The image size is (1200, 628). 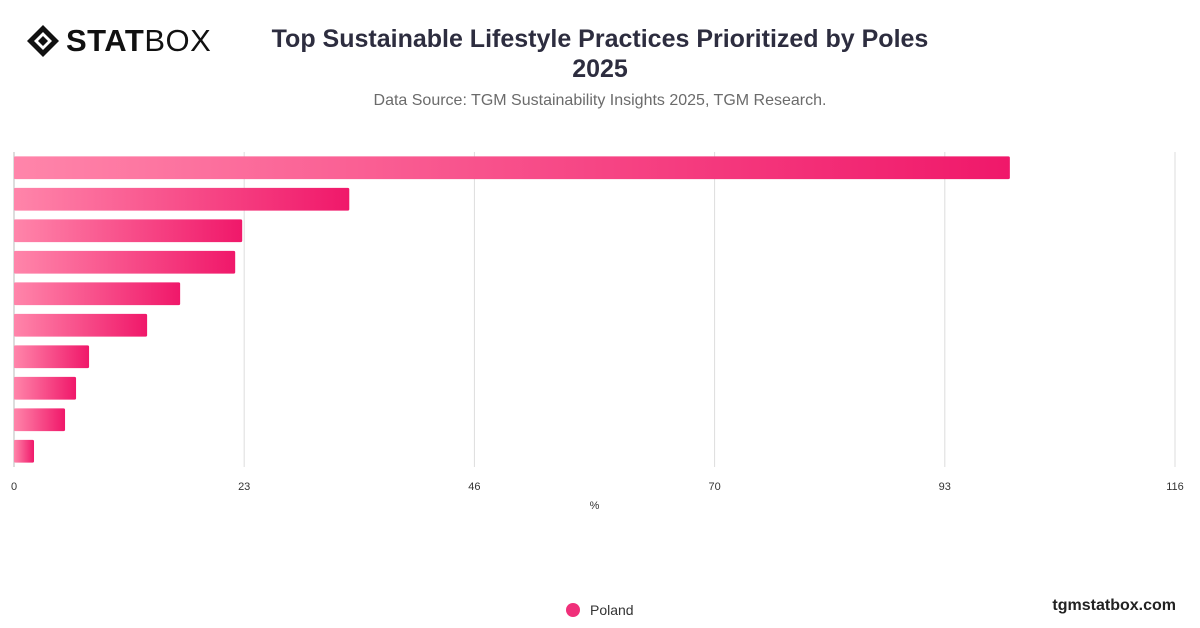 I want to click on legend-marker, so click(x=573, y=610).